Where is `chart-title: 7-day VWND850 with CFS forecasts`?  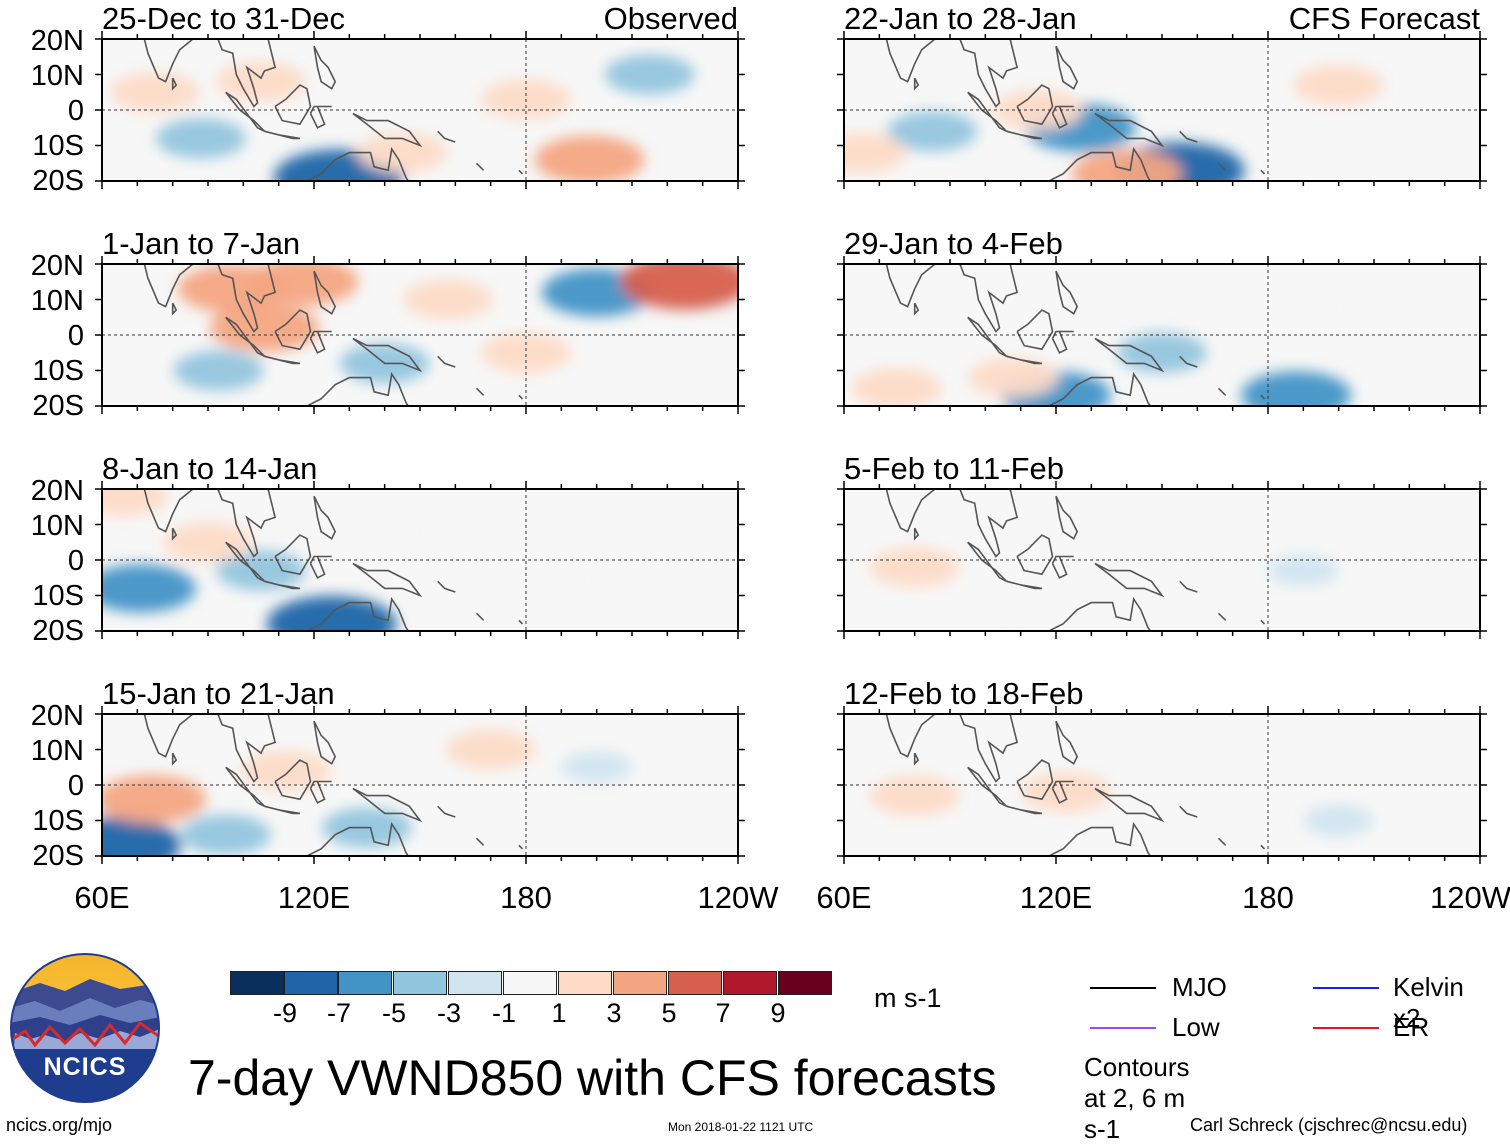
chart-title: 7-day VWND850 with CFS forecasts is located at coordinates (592, 1078).